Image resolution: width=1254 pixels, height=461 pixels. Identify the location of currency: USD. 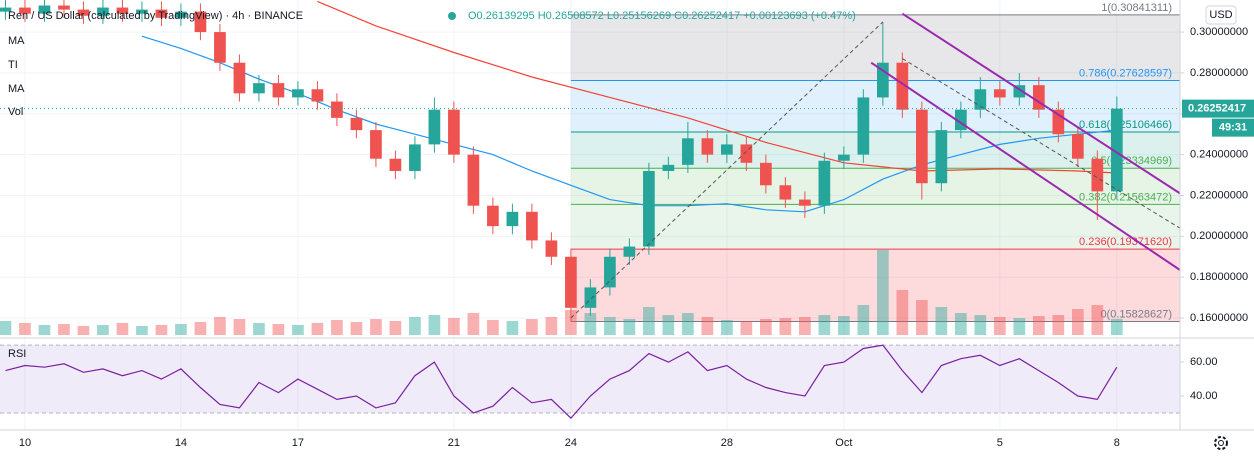
(1220, 15).